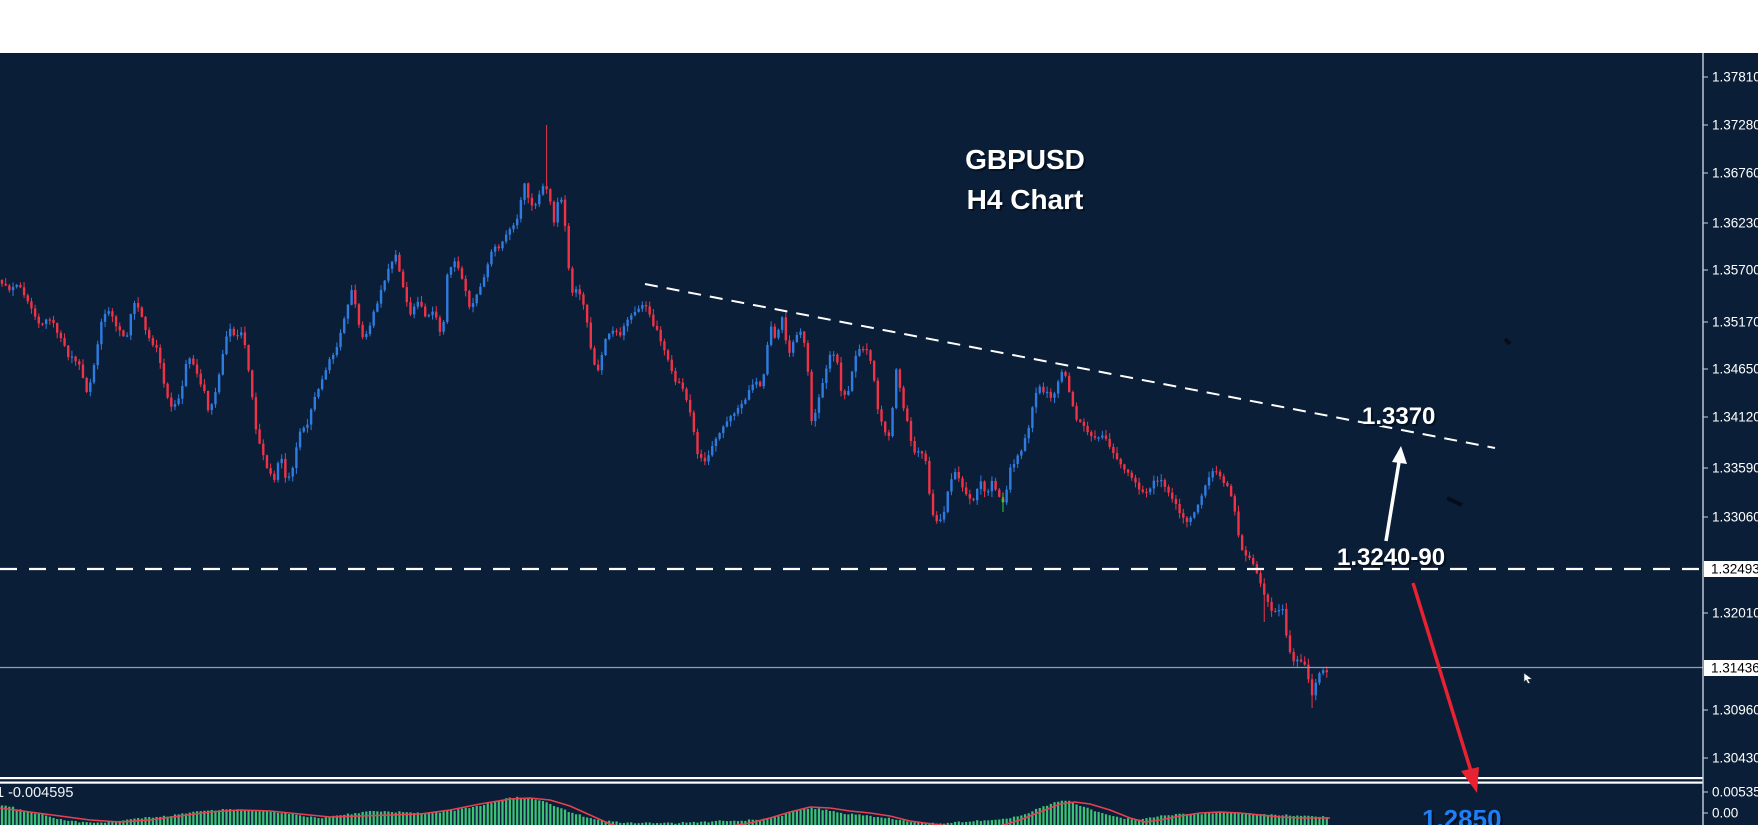 Image resolution: width=1758 pixels, height=825 pixels. What do you see at coordinates (1735, 417) in the screenshot?
I see `price-axis-label: 1.34120` at bounding box center [1735, 417].